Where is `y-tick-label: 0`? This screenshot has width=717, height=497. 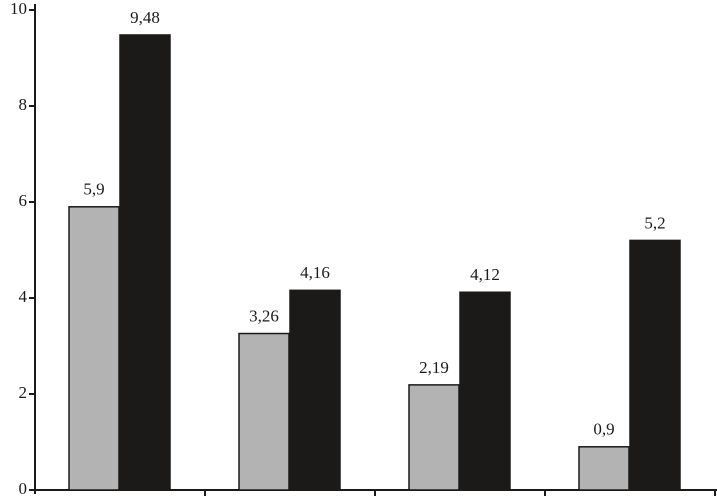 y-tick-label: 0 is located at coordinates (23, 488).